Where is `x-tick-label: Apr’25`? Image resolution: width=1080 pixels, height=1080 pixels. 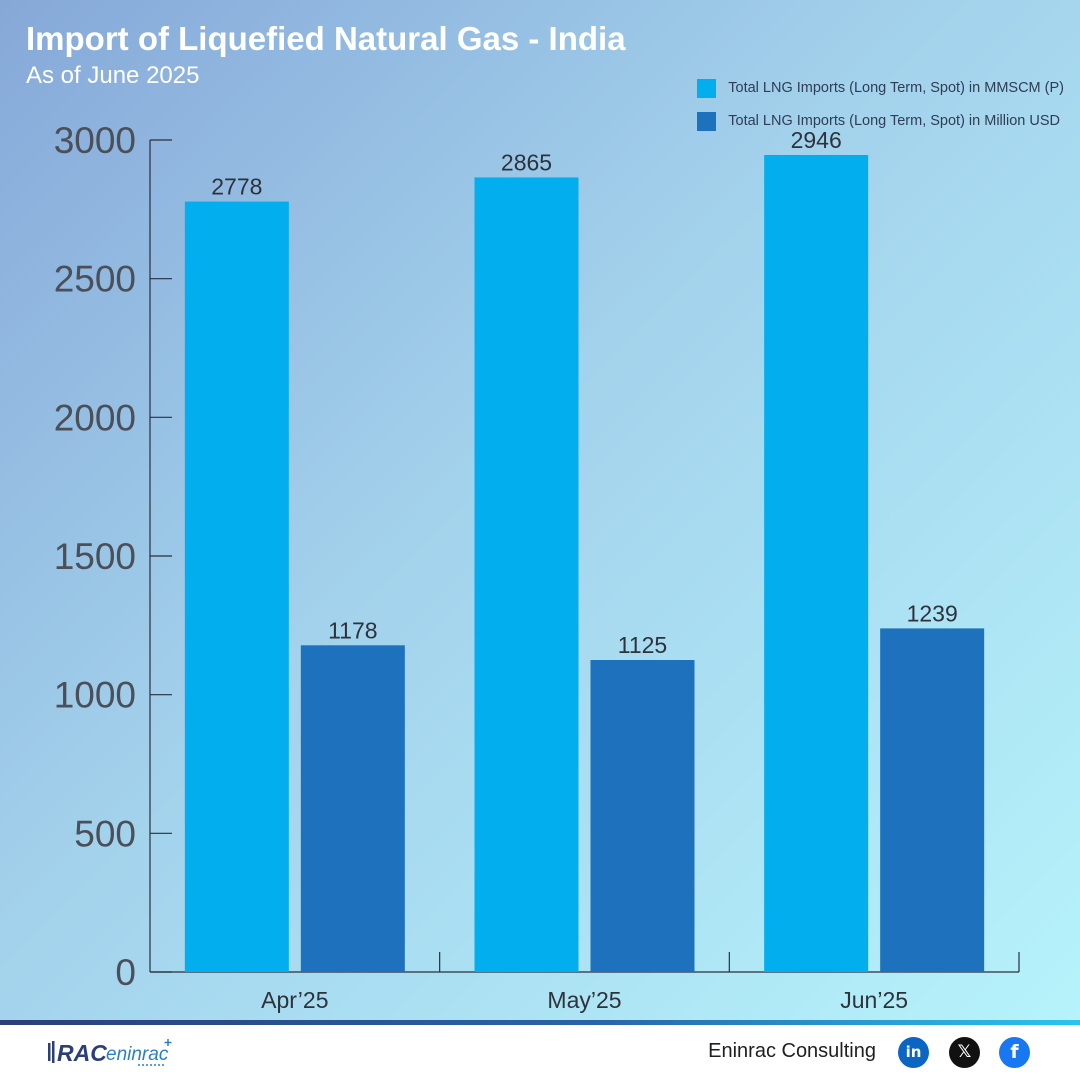
x-tick-label: Apr’25 is located at coordinates (294, 1000).